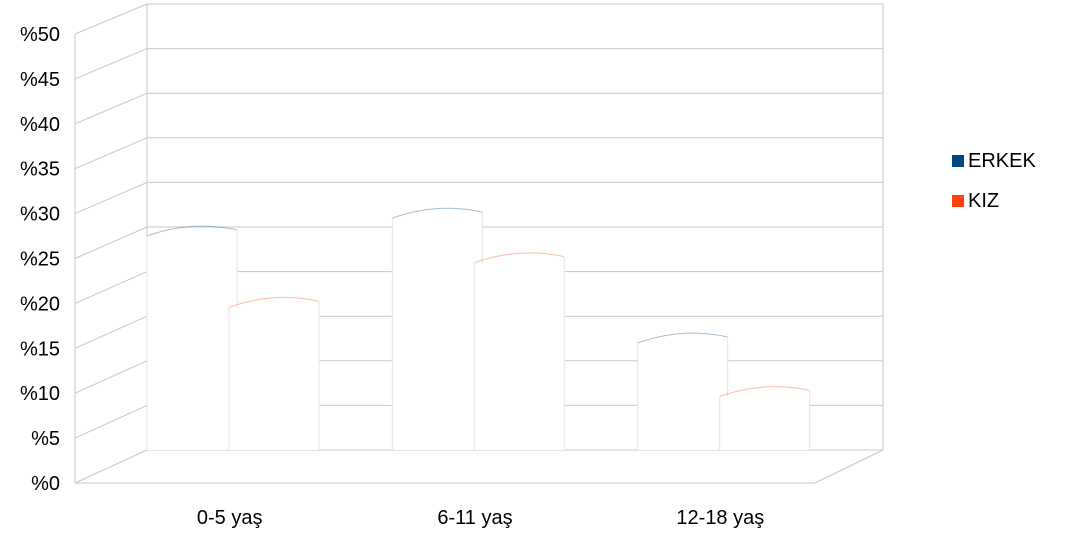  I want to click on x-tick-label: 0-5 yaş, so click(230, 518).